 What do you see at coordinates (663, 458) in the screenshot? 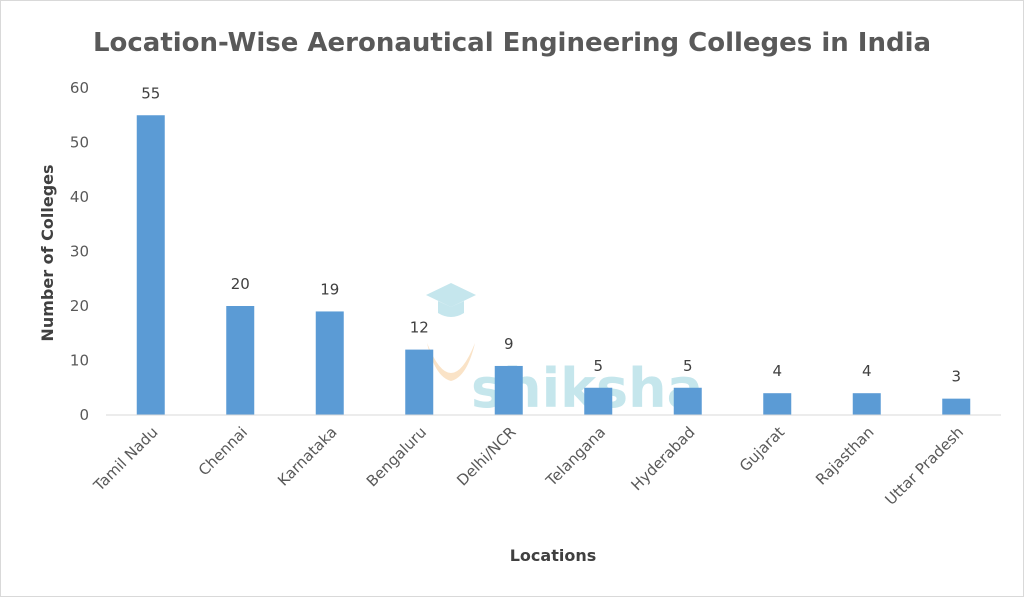
I see `x-tick-label: Hyderabad` at bounding box center [663, 458].